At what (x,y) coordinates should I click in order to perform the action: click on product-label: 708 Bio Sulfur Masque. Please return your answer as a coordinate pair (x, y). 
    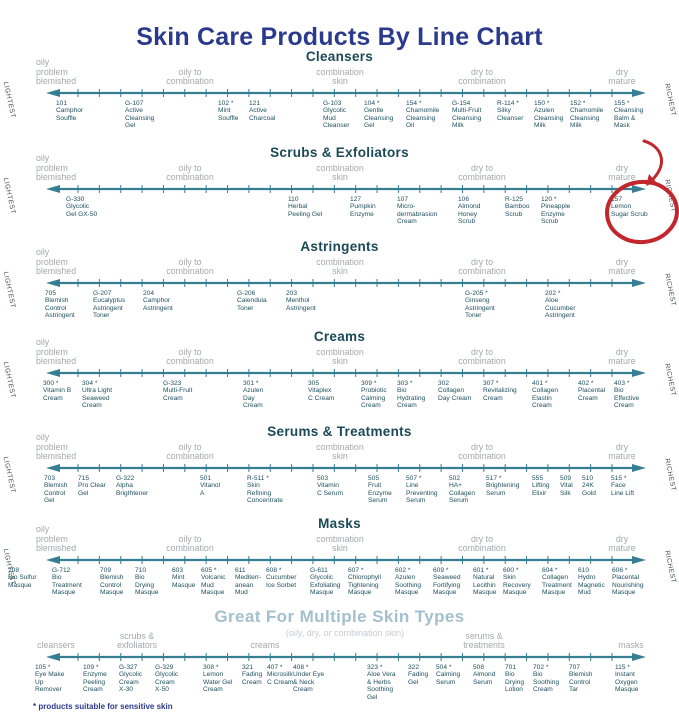
    Looking at the image, I should click on (22, 578).